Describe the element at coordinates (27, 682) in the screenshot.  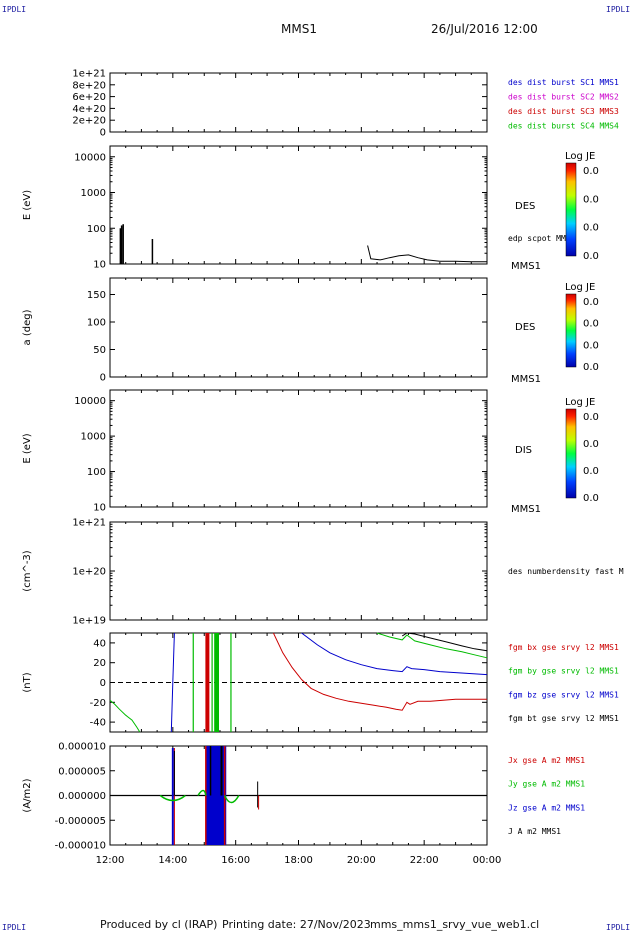
I see `y-axis-label: (nT)` at that location.